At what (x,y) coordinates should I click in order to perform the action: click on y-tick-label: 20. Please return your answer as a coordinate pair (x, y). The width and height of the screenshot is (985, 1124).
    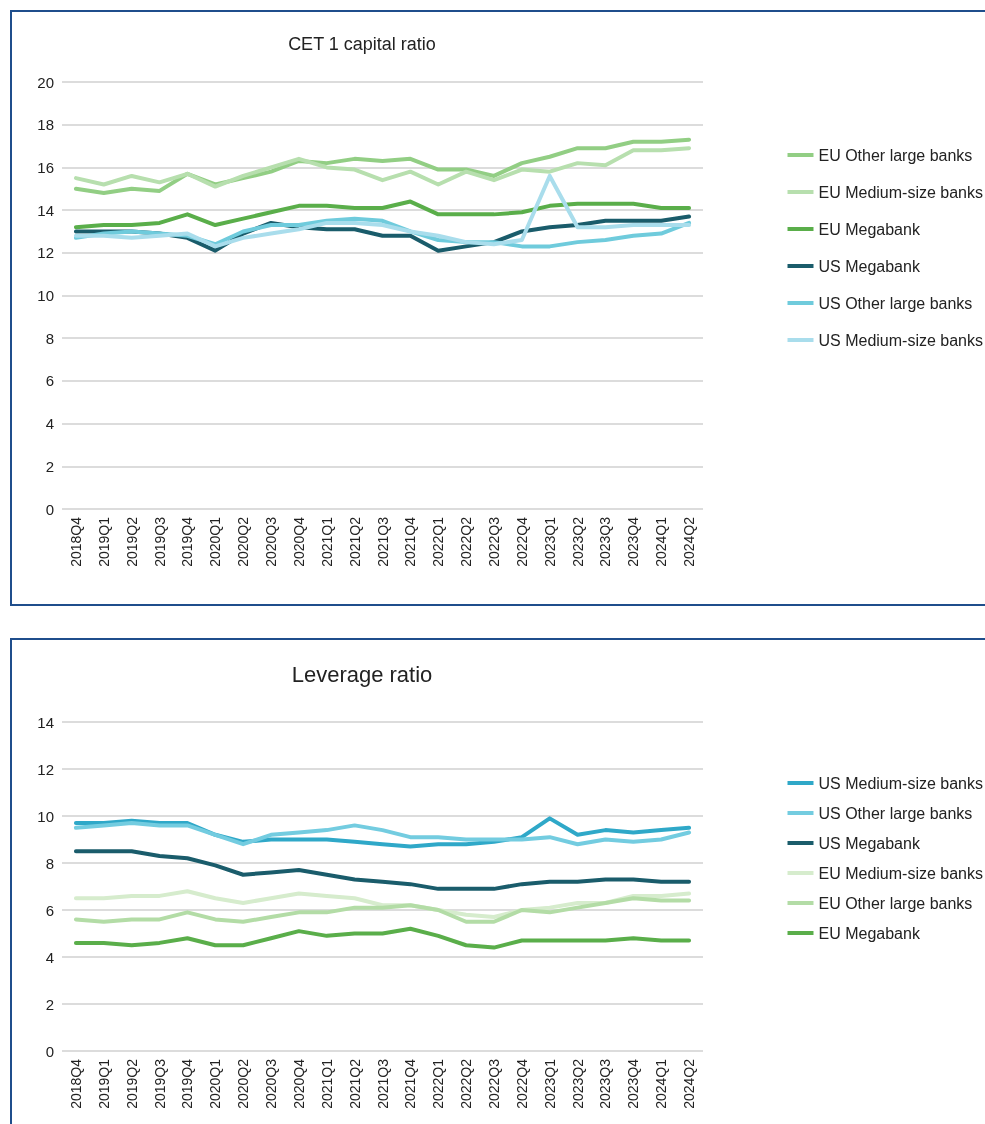
    Looking at the image, I should click on (45, 82).